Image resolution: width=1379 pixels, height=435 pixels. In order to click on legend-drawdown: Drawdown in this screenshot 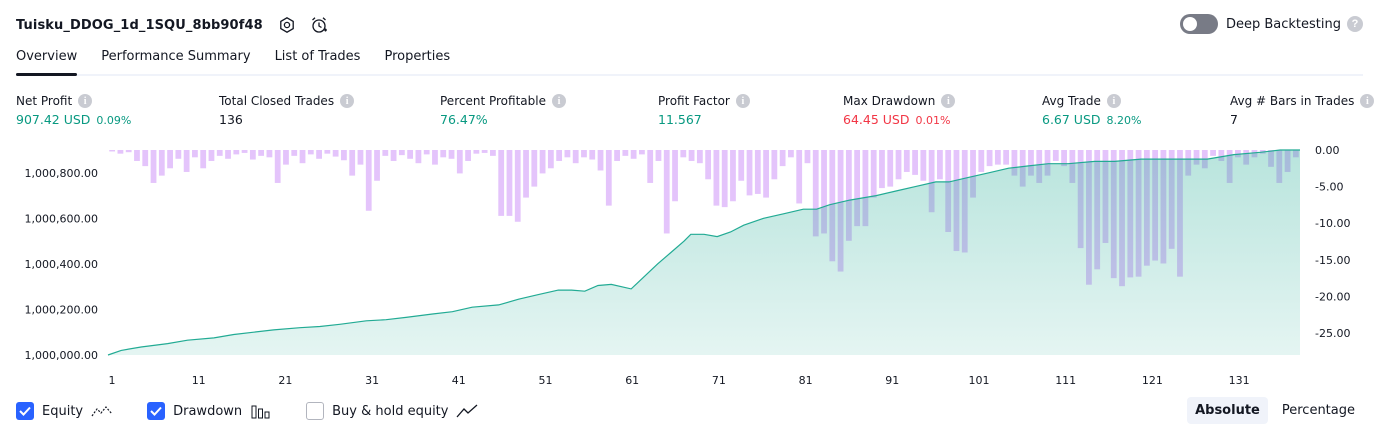, I will do `click(209, 411)`.